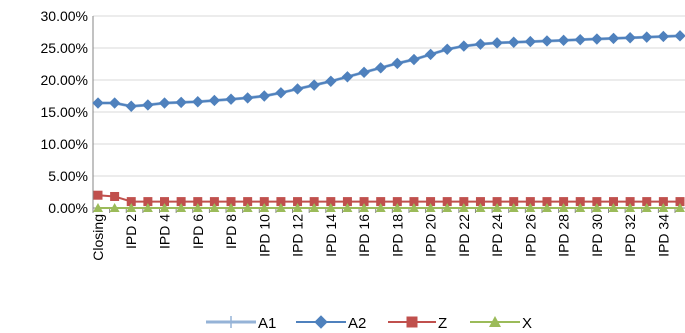 This screenshot has height=333, width=685. I want to click on x-tick-label: IPD 4, so click(165, 231).